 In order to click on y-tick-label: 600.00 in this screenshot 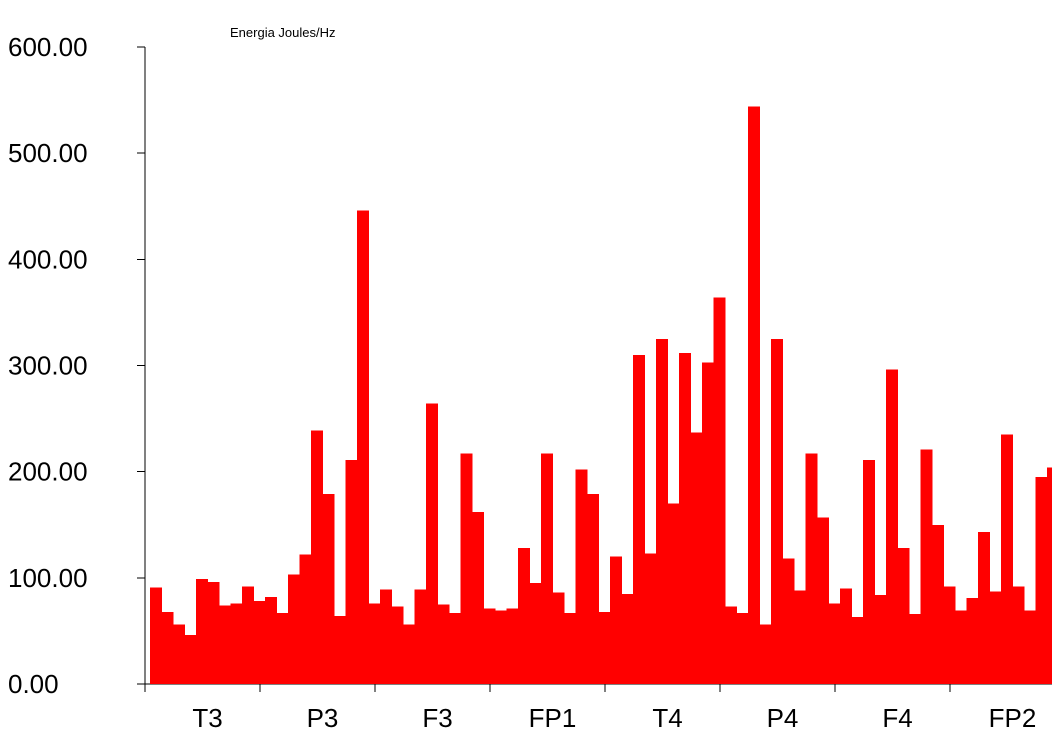, I will do `click(48, 47)`.